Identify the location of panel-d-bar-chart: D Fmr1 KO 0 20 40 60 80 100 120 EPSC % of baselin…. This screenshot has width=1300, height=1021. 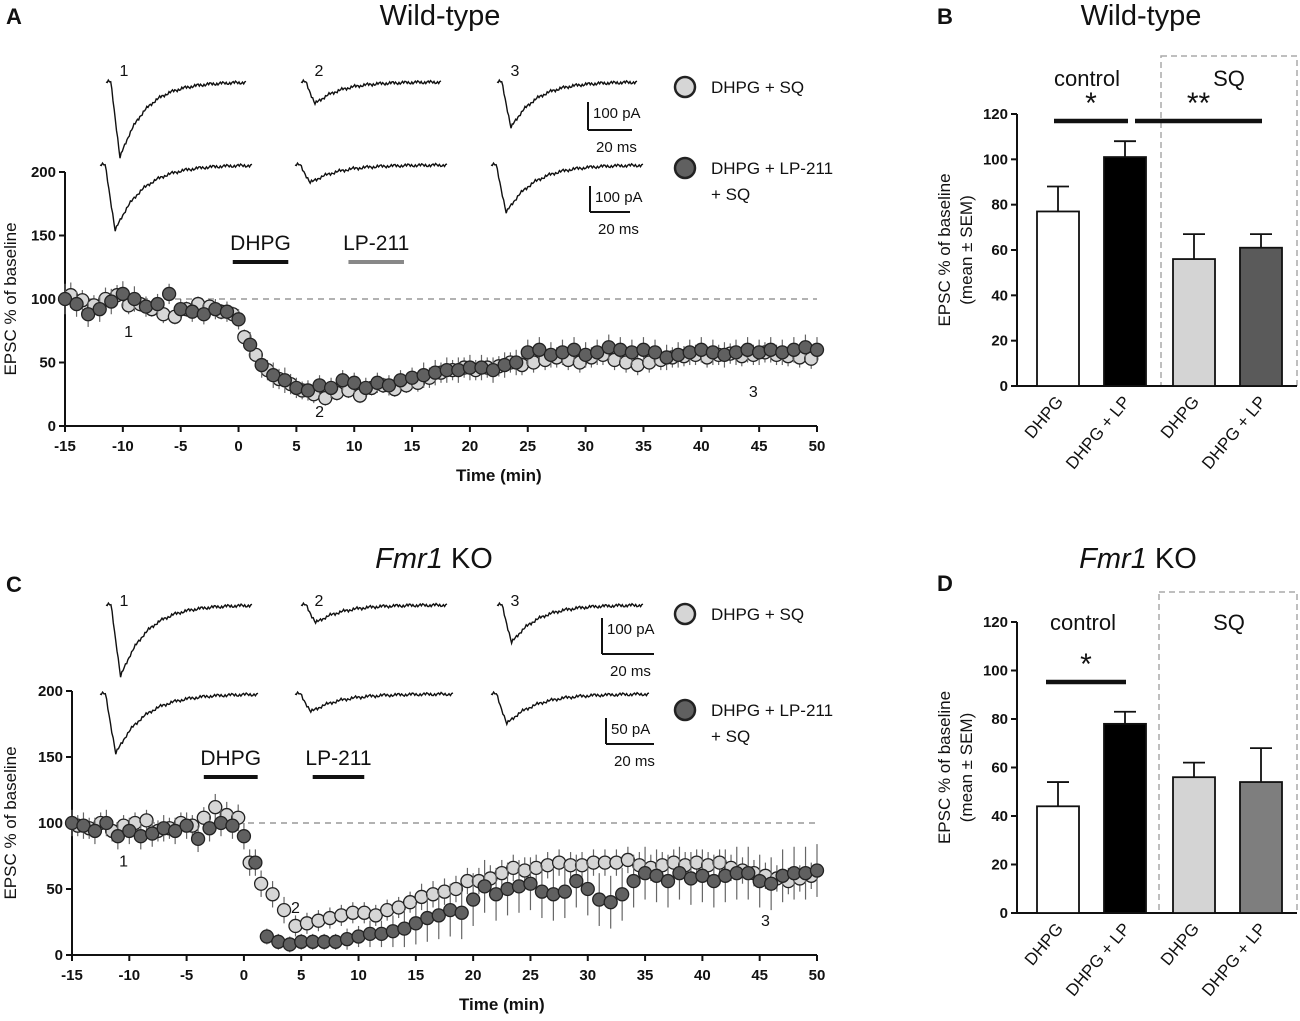
(1116, 771).